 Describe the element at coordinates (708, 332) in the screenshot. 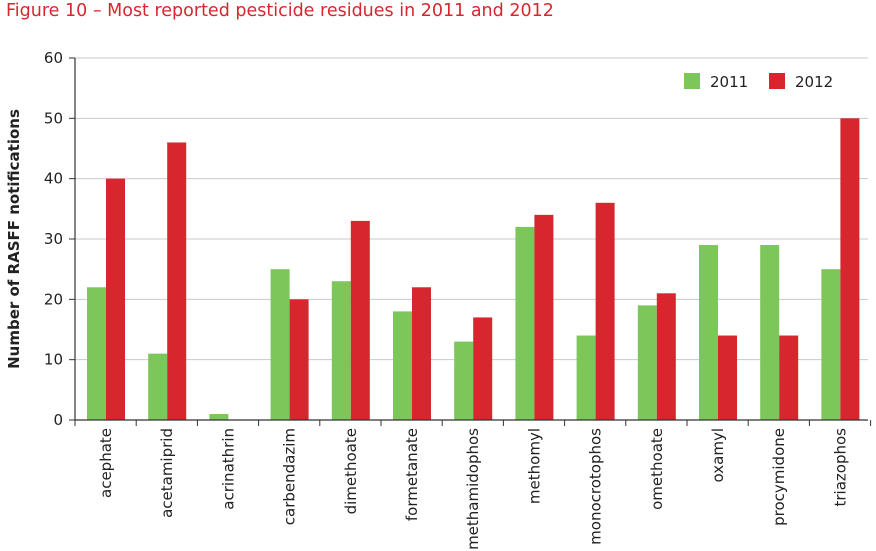

I see `bar-2011-oxamyl` at that location.